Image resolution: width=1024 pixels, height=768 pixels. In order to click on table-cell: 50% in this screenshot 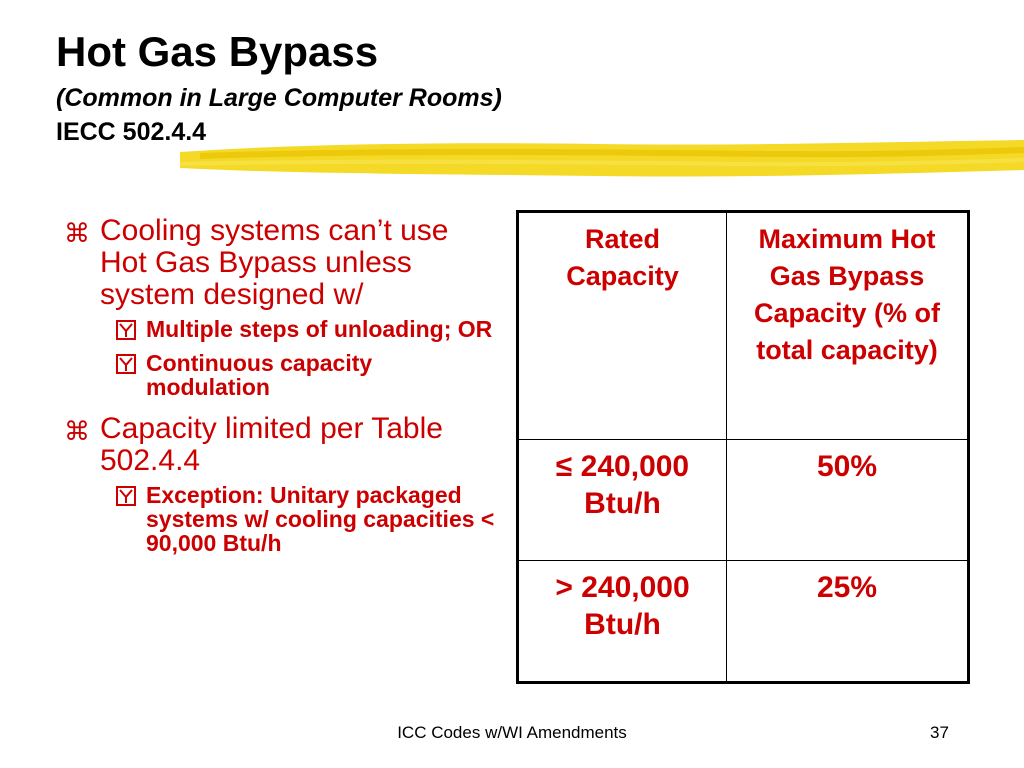, I will do `click(847, 500)`.